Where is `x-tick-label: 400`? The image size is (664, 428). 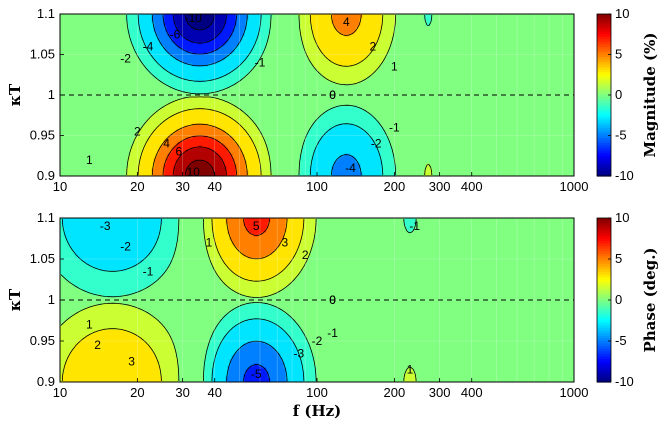
x-tick-label: 400 is located at coordinates (472, 186).